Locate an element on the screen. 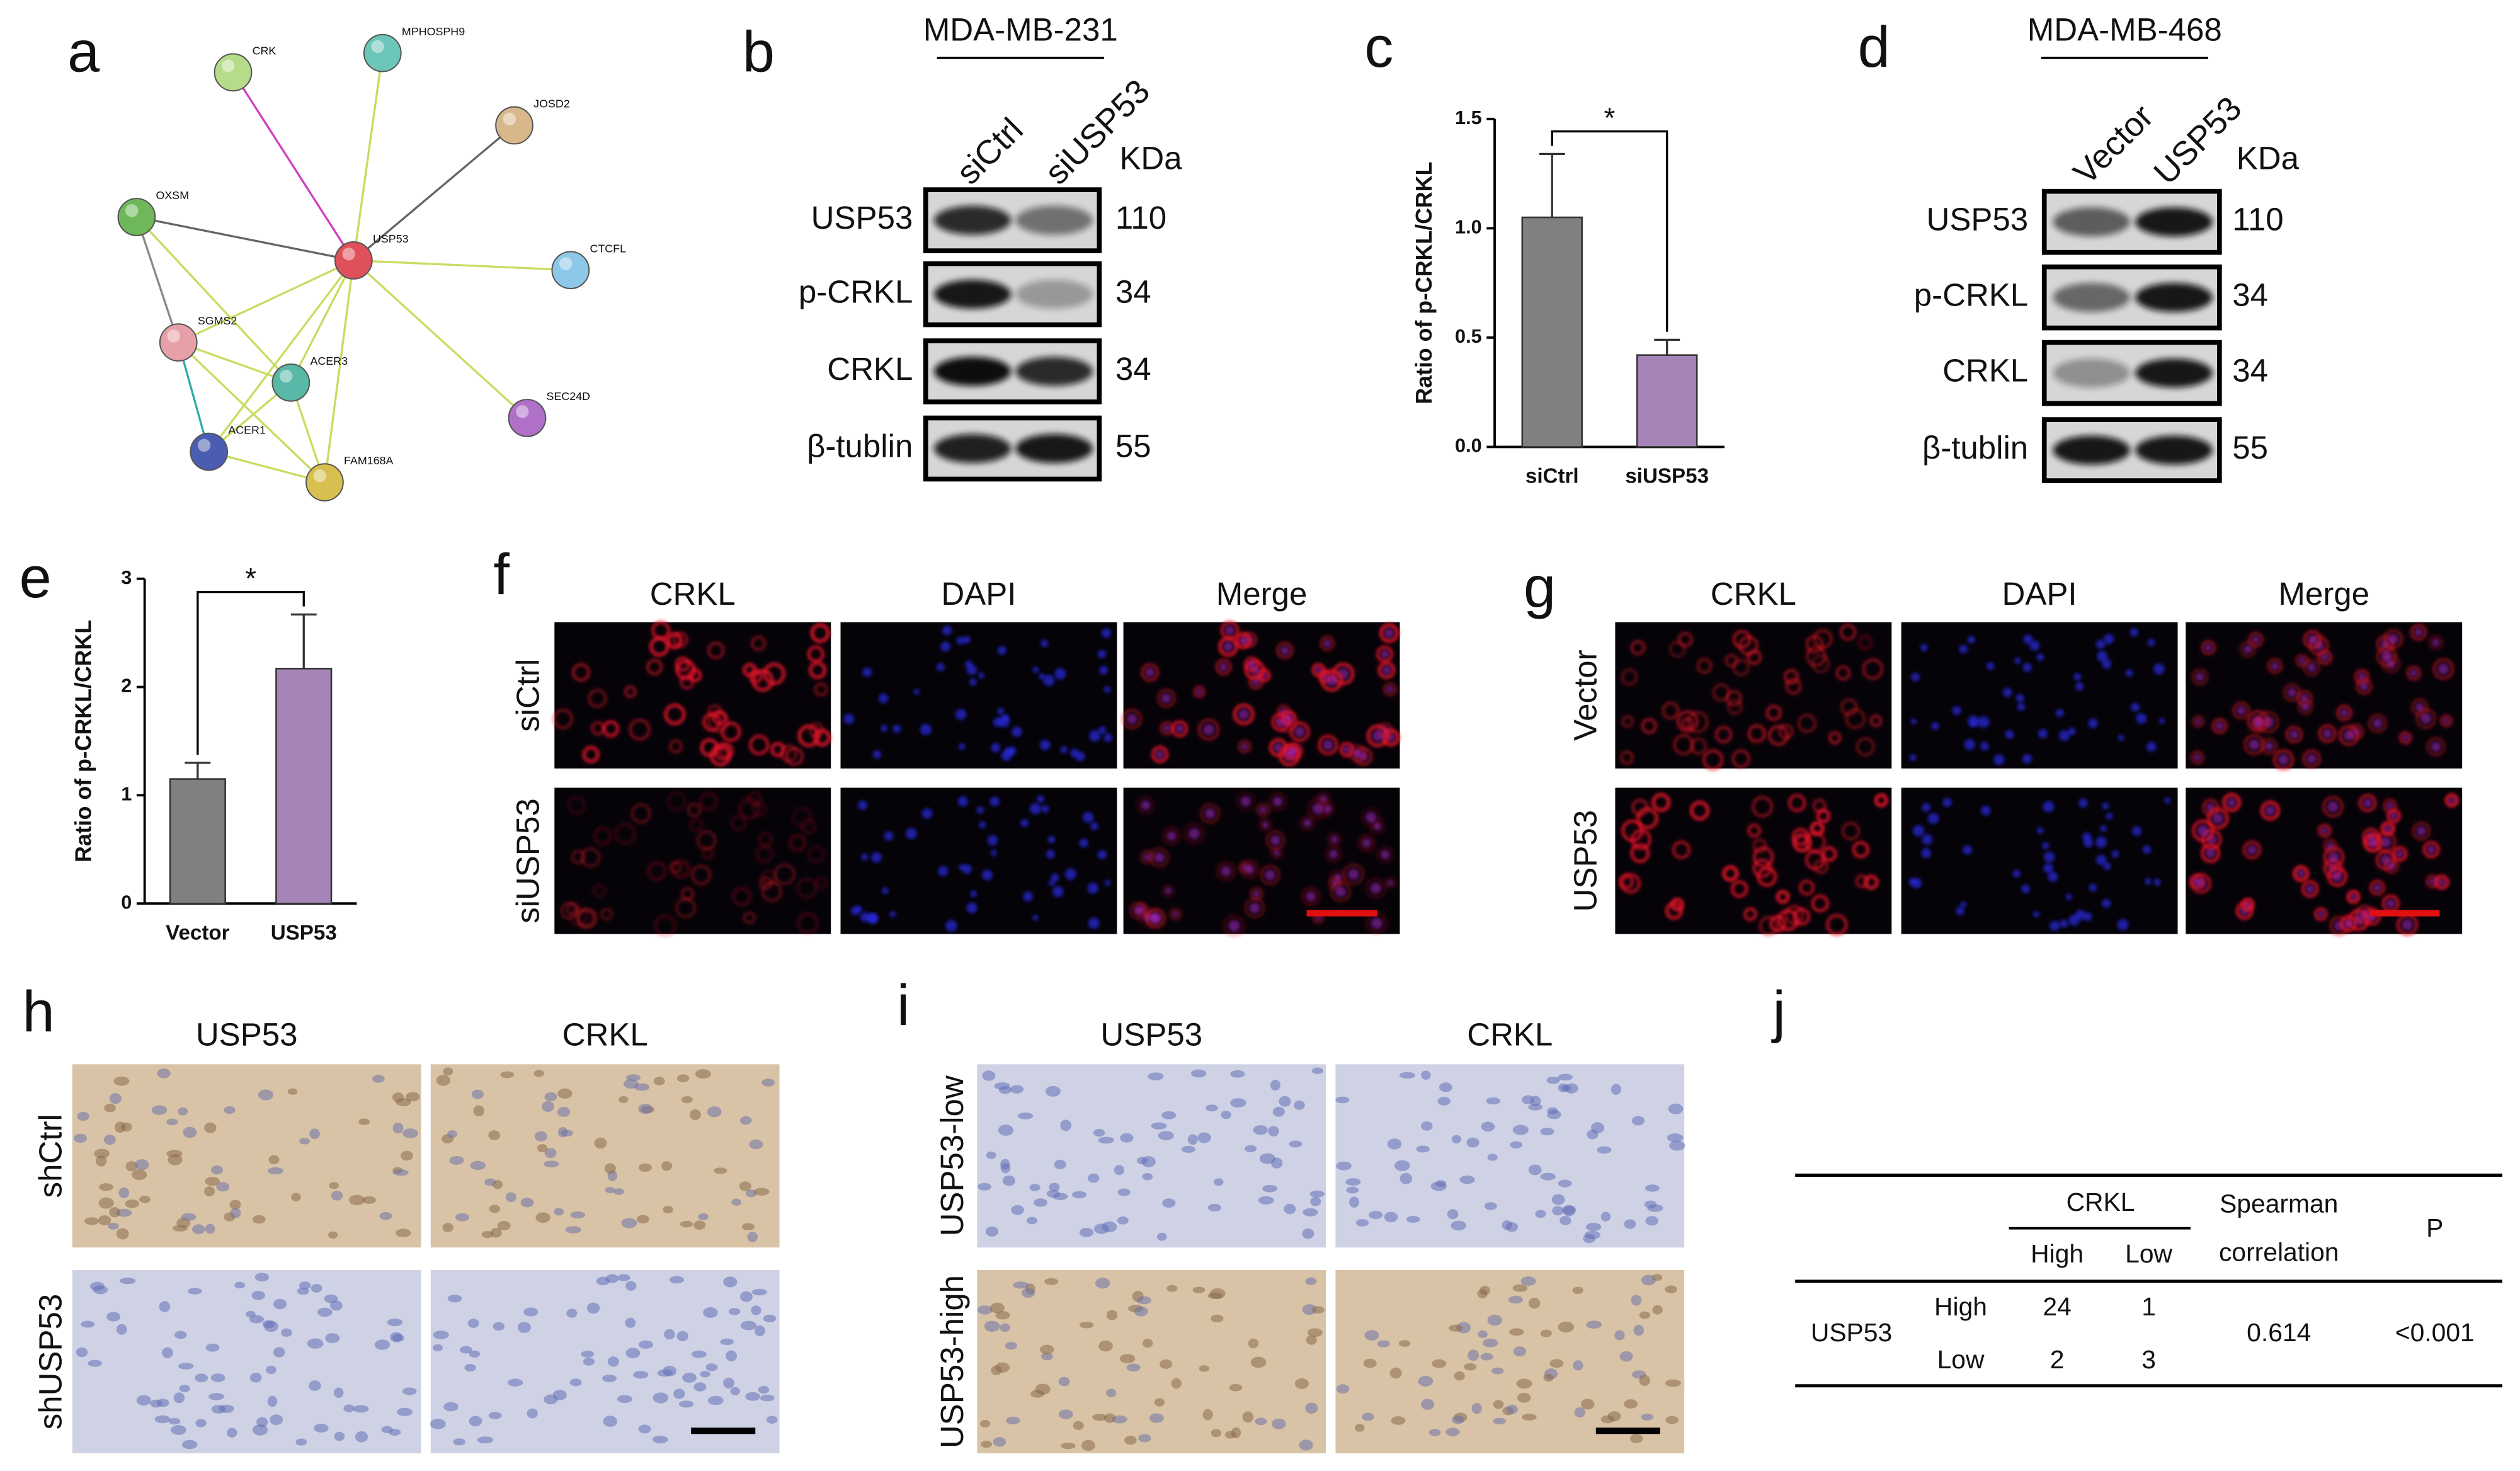  table-cell: 1 is located at coordinates (2148, 1306).